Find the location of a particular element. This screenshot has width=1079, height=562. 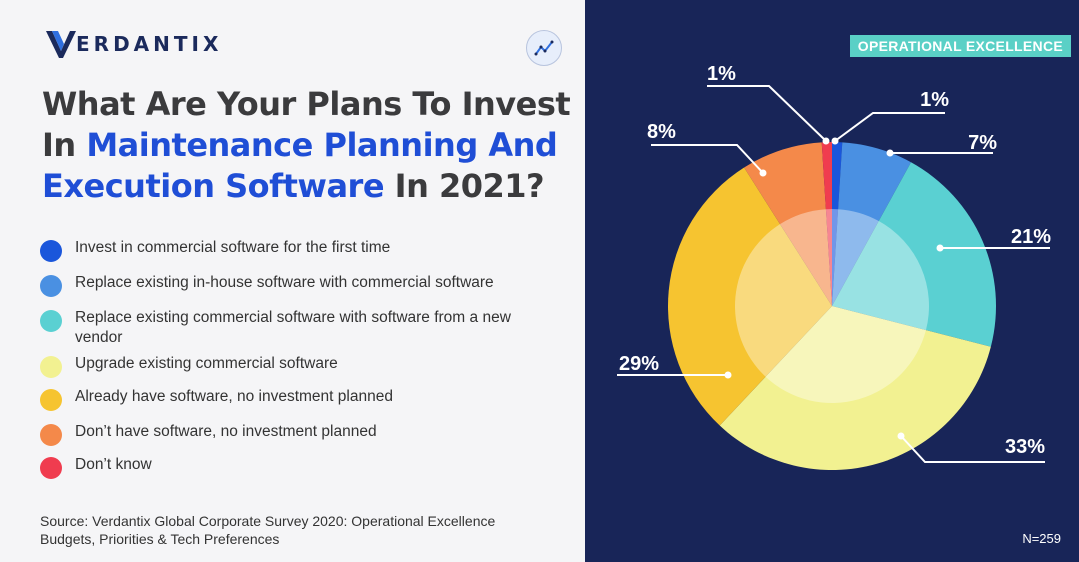

data-label: 33% is located at coordinates (1025, 447).